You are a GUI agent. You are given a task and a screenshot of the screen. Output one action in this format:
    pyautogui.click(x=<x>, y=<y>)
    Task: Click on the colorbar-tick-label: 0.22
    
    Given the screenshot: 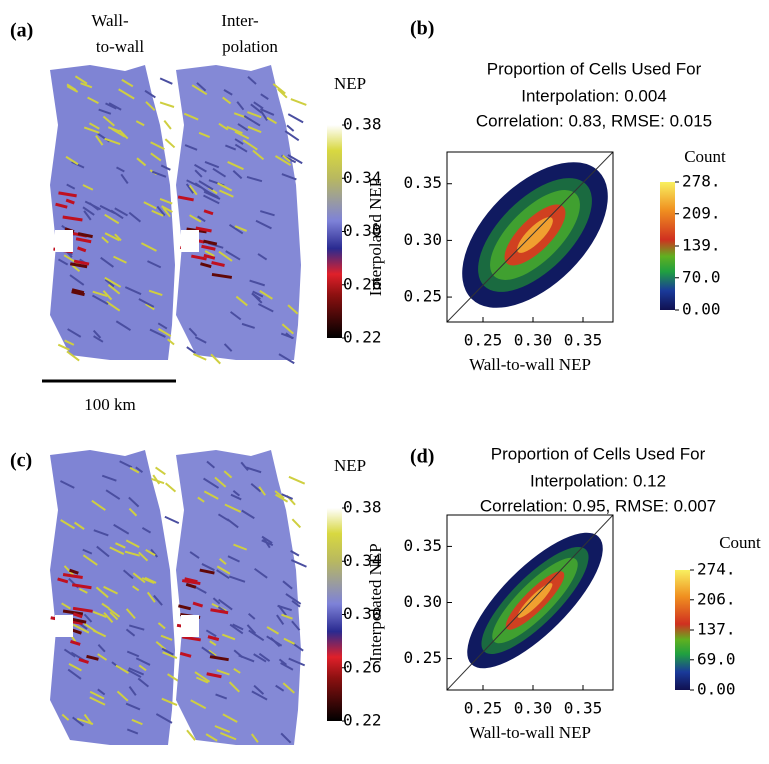 What is the action you would take?
    pyautogui.click(x=362, y=720)
    